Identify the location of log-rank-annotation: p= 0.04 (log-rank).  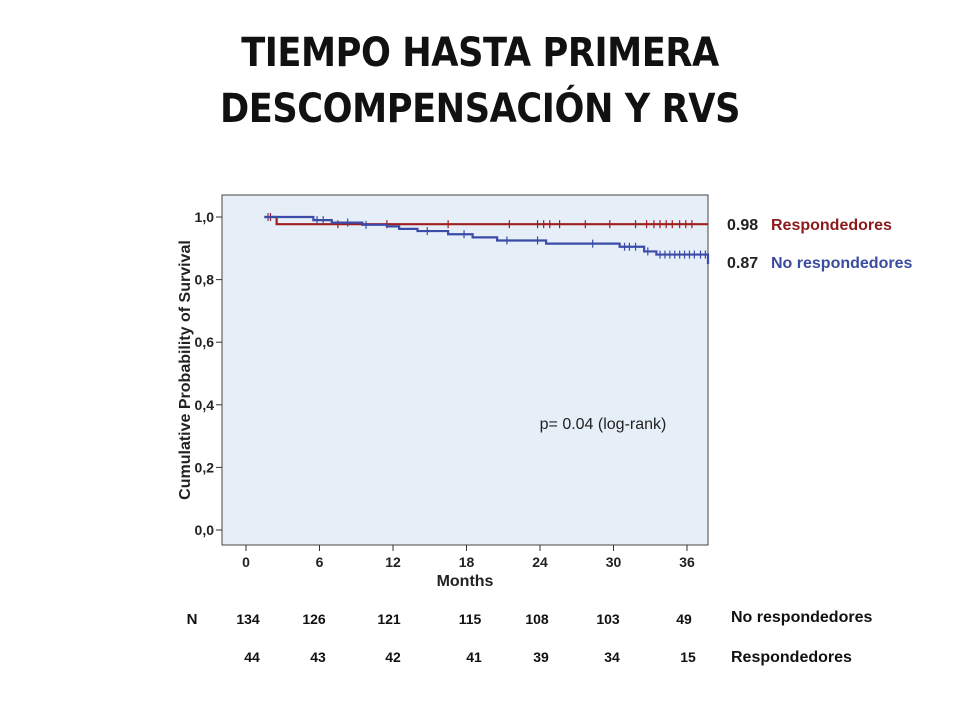
(603, 424).